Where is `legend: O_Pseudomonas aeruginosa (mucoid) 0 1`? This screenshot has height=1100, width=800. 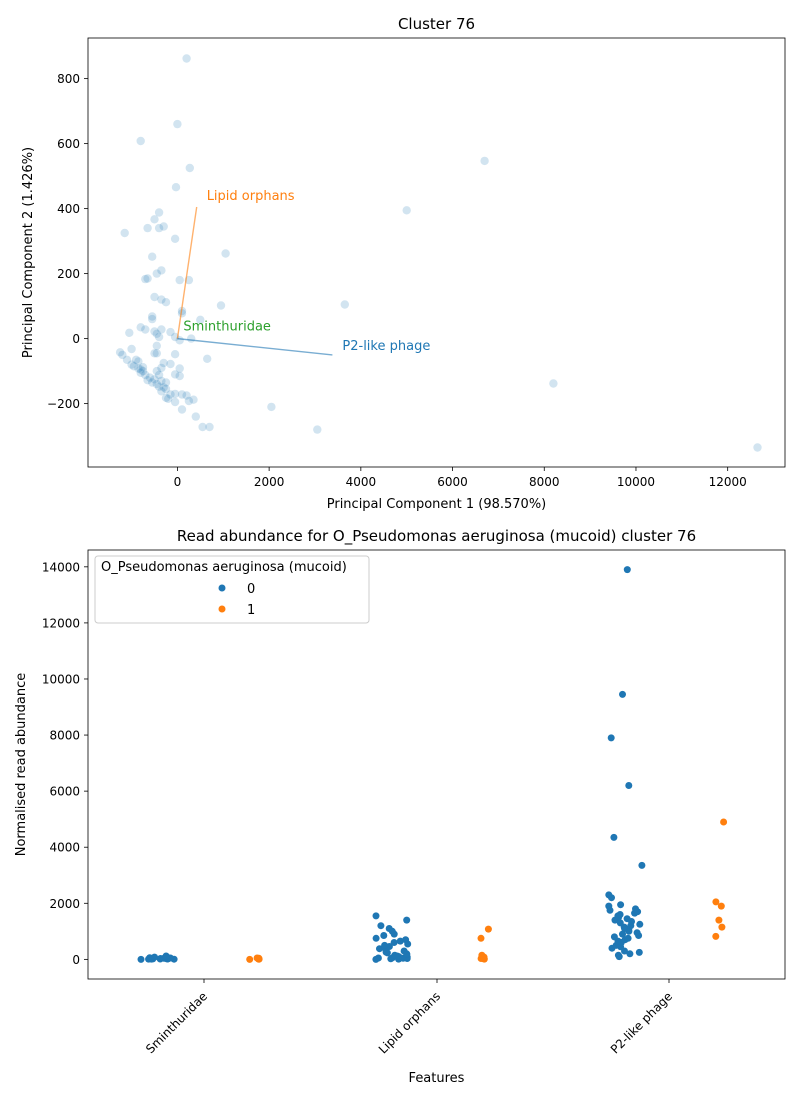
legend: O_Pseudomonas aeruginosa (mucoid) 0 1 is located at coordinates (232, 589).